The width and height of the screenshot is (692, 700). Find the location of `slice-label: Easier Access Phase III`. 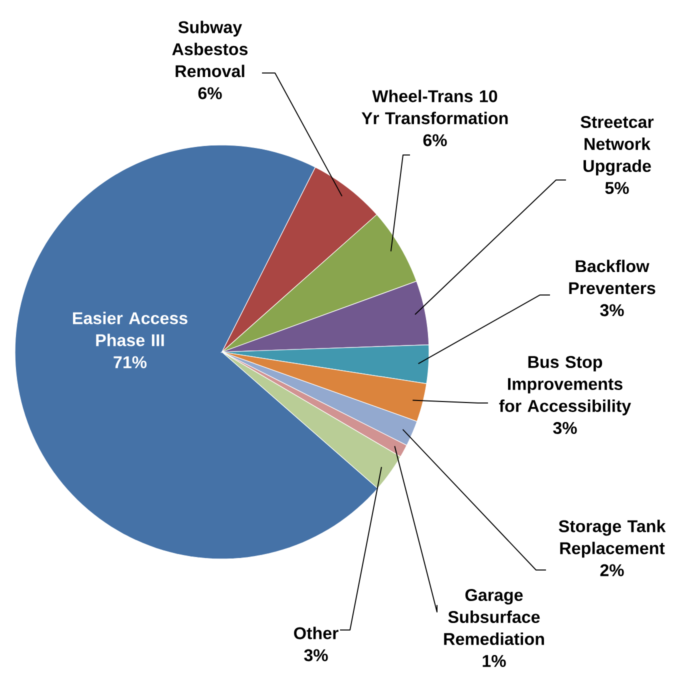

slice-label: Easier Access Phase III is located at coordinates (130, 329).